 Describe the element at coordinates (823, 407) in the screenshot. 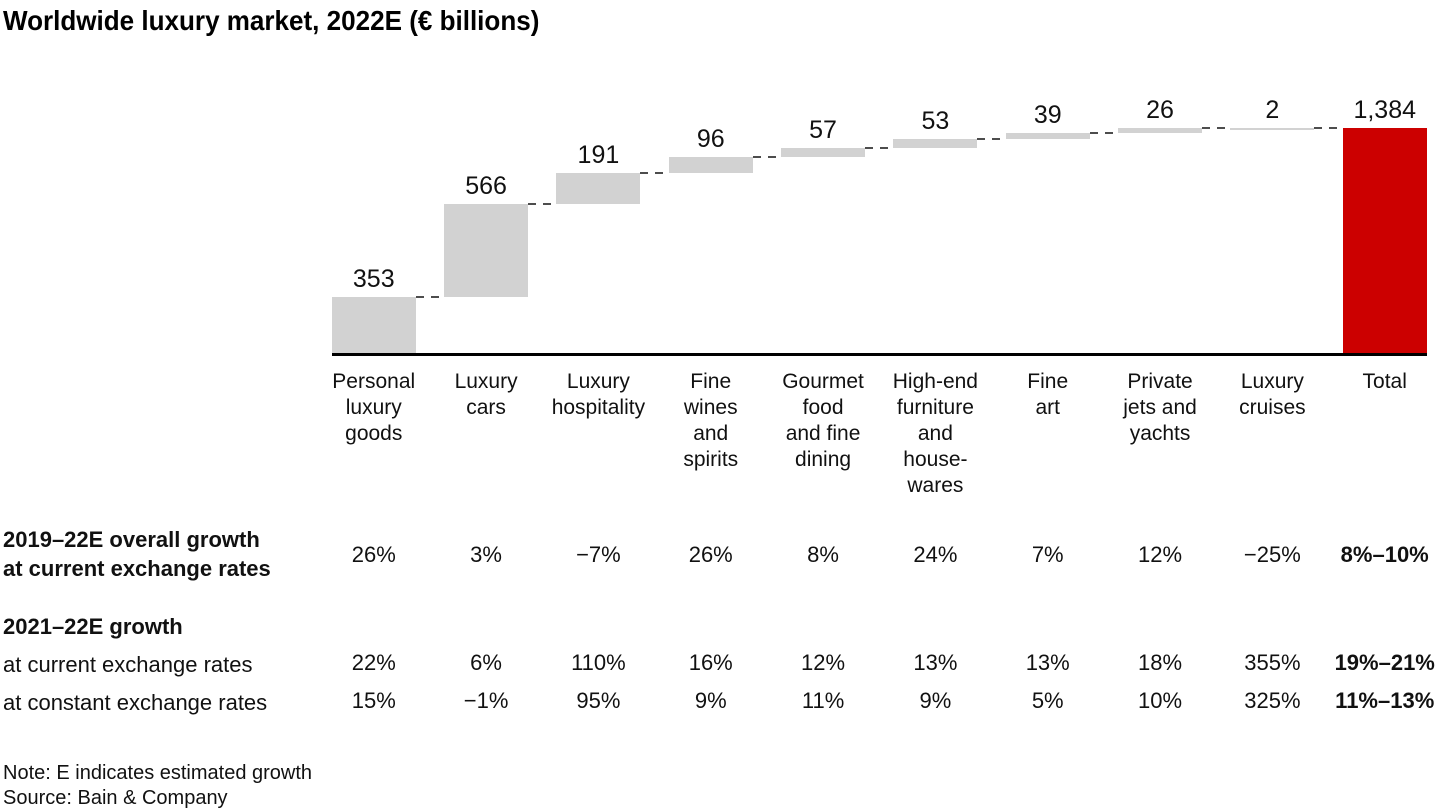

I see `category-label-line: food` at that location.